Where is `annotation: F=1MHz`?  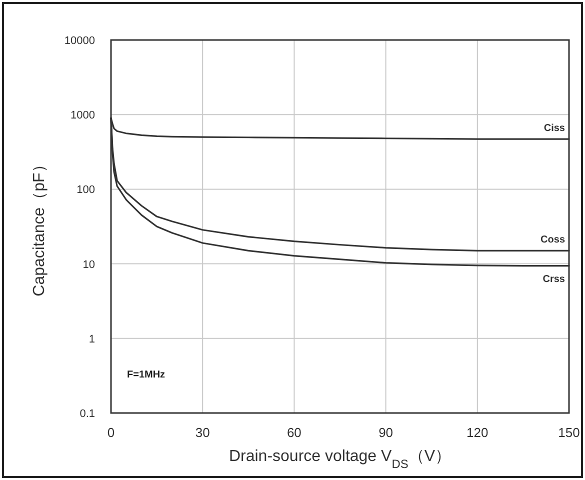 annotation: F=1MHz is located at coordinates (146, 374).